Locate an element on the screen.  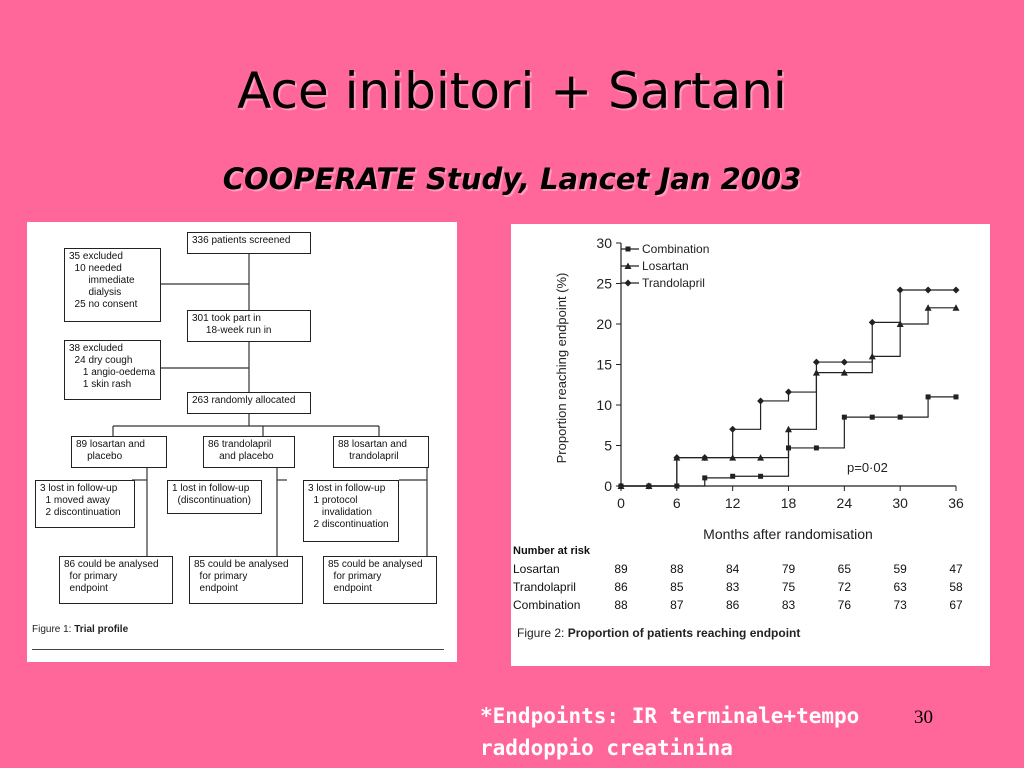
risk-row-label: Losartan is located at coordinates (536, 569).